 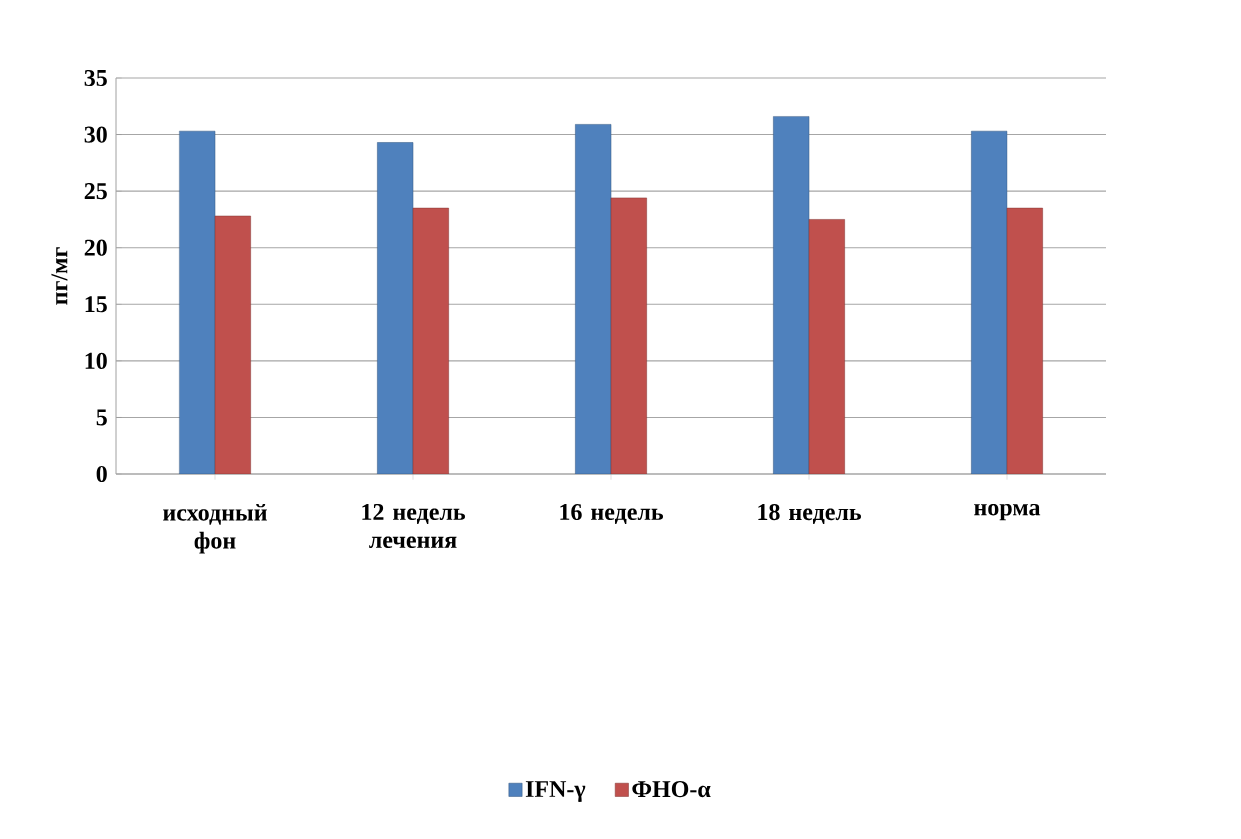 I want to click on y-tick-label: 10, so click(x=96, y=360).